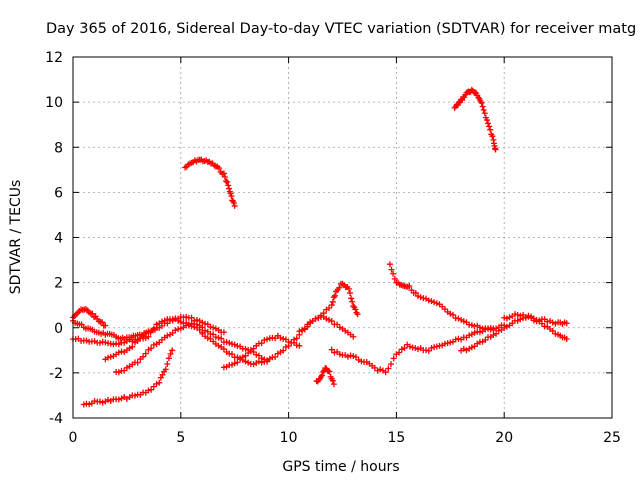 This screenshot has height=484, width=640. What do you see at coordinates (58, 329) in the screenshot?
I see `y-tick-label: 0` at bounding box center [58, 329].